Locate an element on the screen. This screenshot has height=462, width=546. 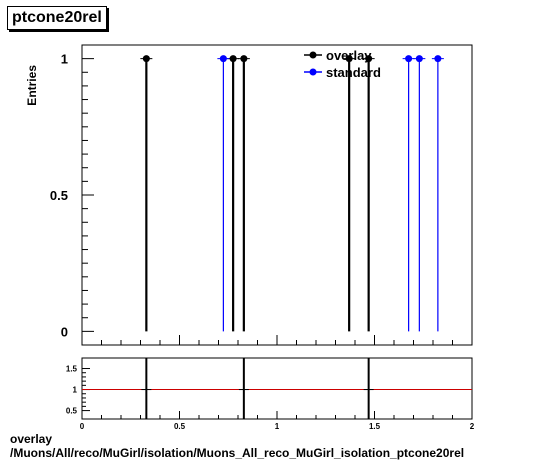
footer-label: overlay is located at coordinates (31, 439).